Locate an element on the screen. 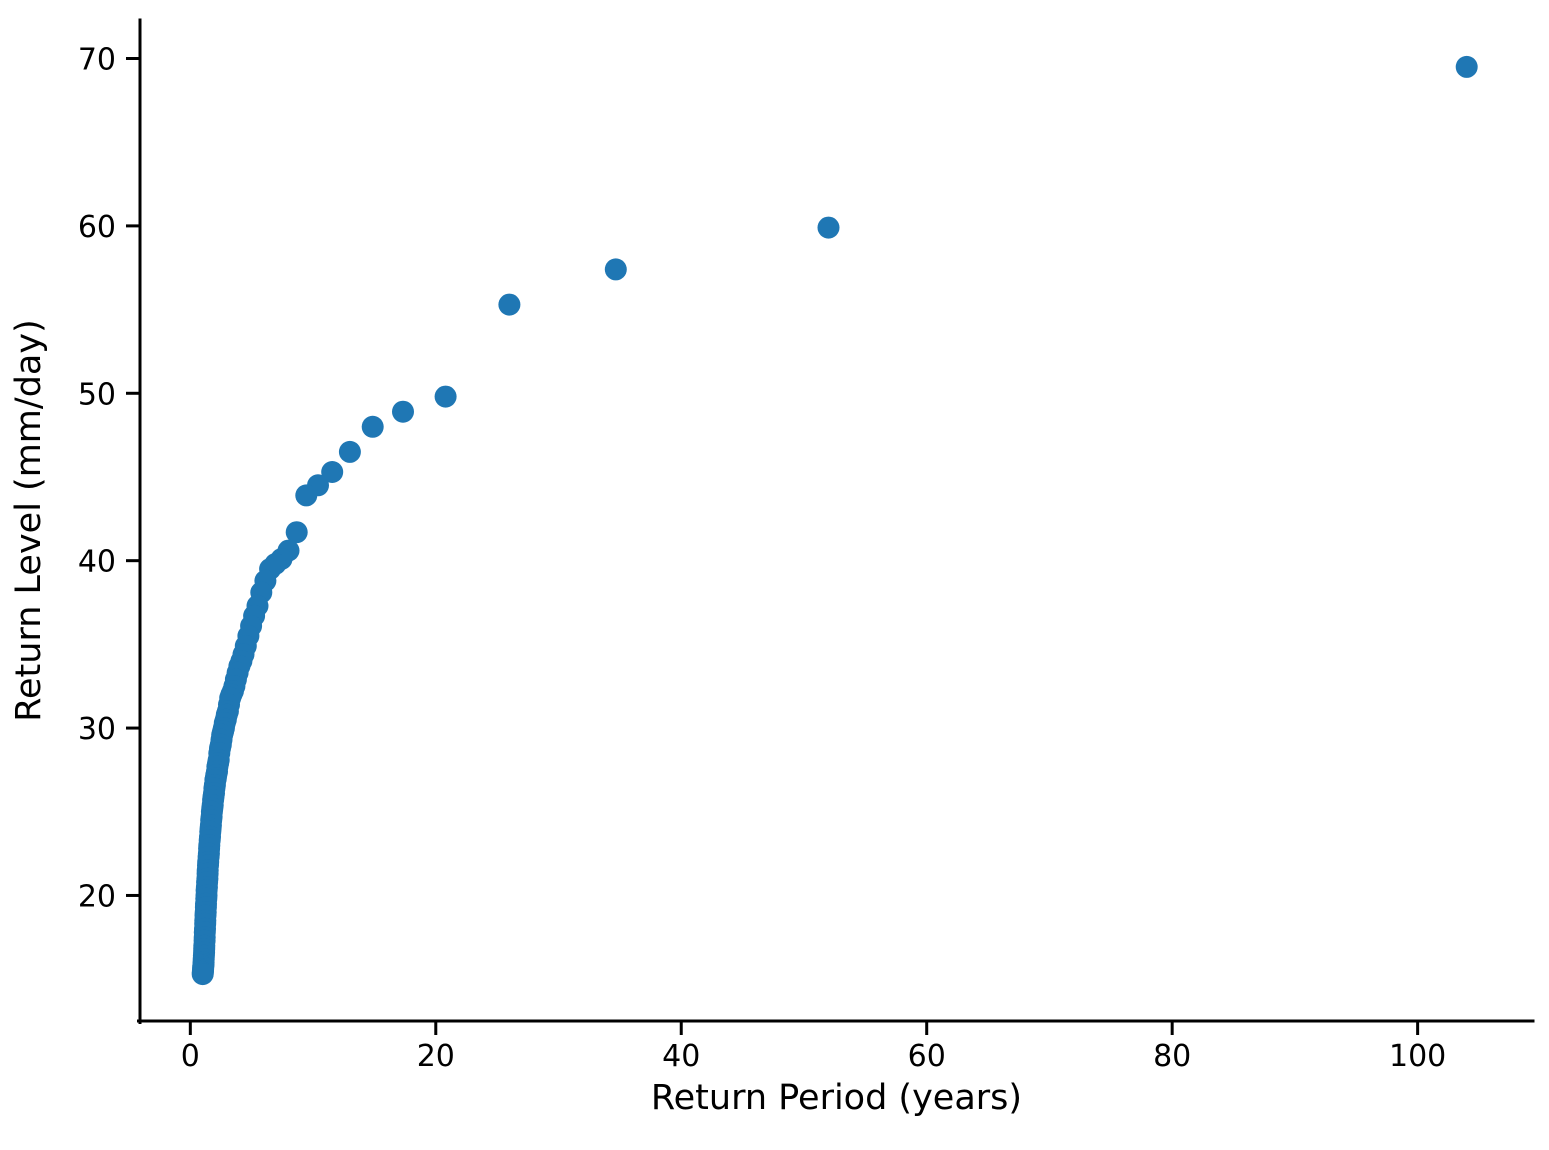 Image resolution: width=1549 pixels, height=1150 pixels. x-tick-label: 80 is located at coordinates (1172, 1056).